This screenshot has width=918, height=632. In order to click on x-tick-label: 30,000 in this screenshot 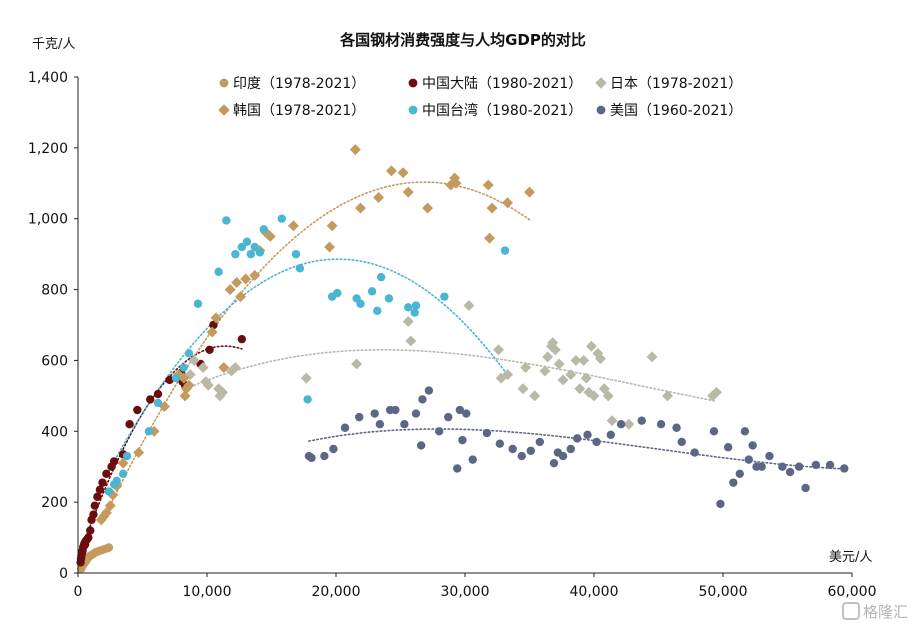, I will do `click(465, 592)`.